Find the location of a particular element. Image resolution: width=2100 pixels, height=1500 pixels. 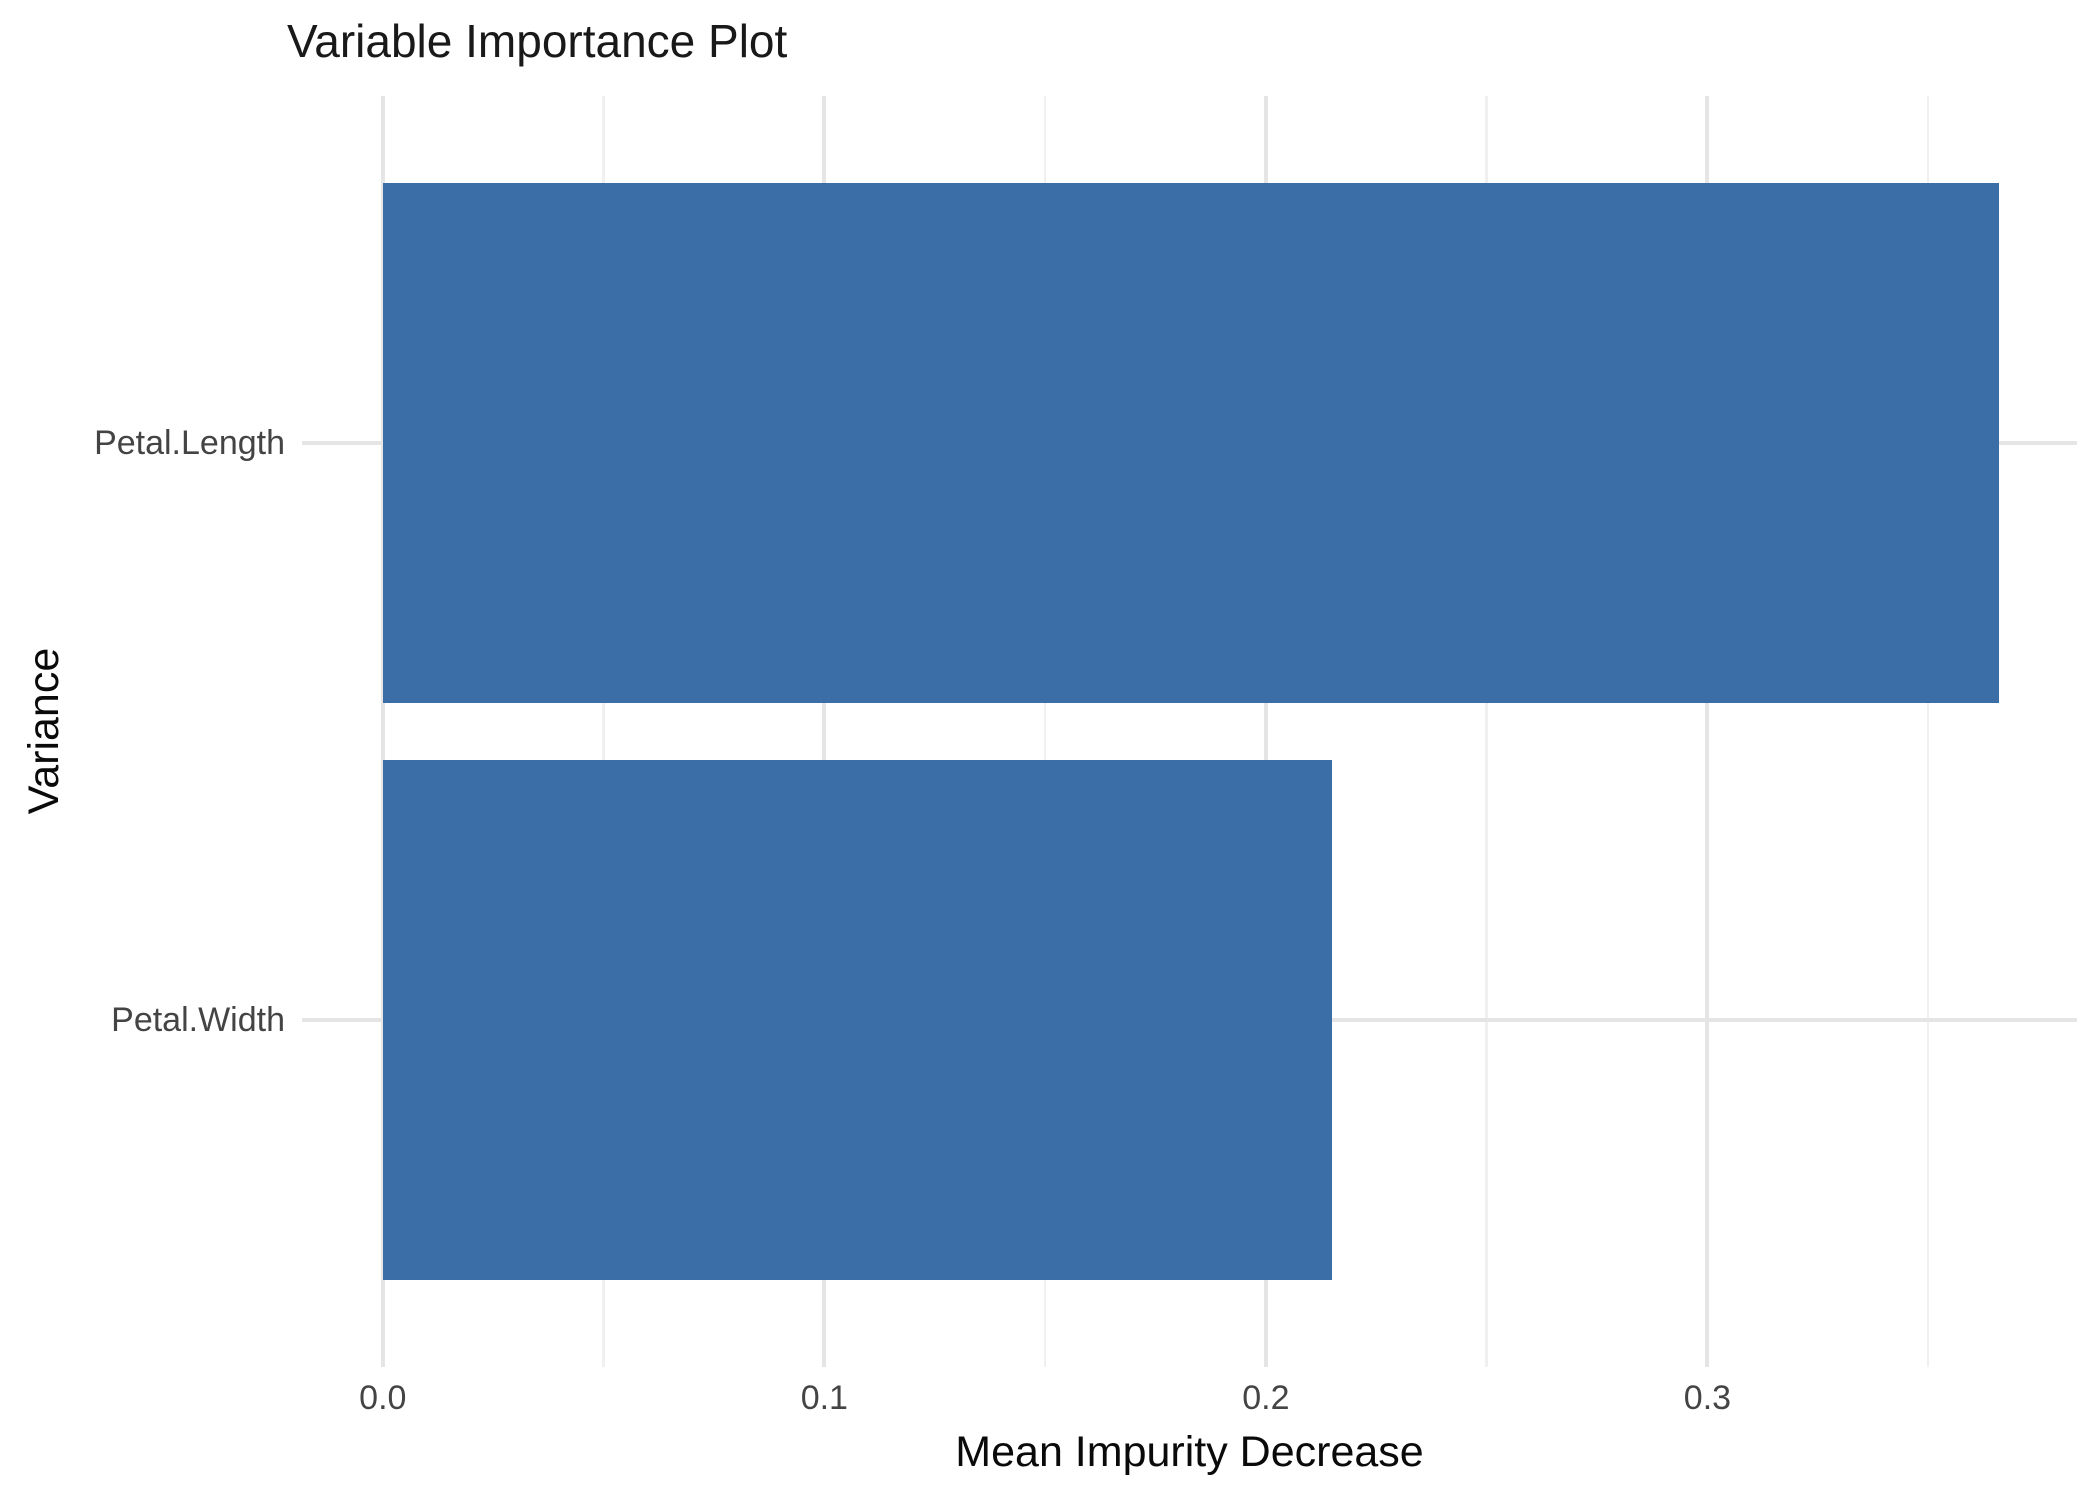

y-tick-label: Petal.Width is located at coordinates (198, 1020).